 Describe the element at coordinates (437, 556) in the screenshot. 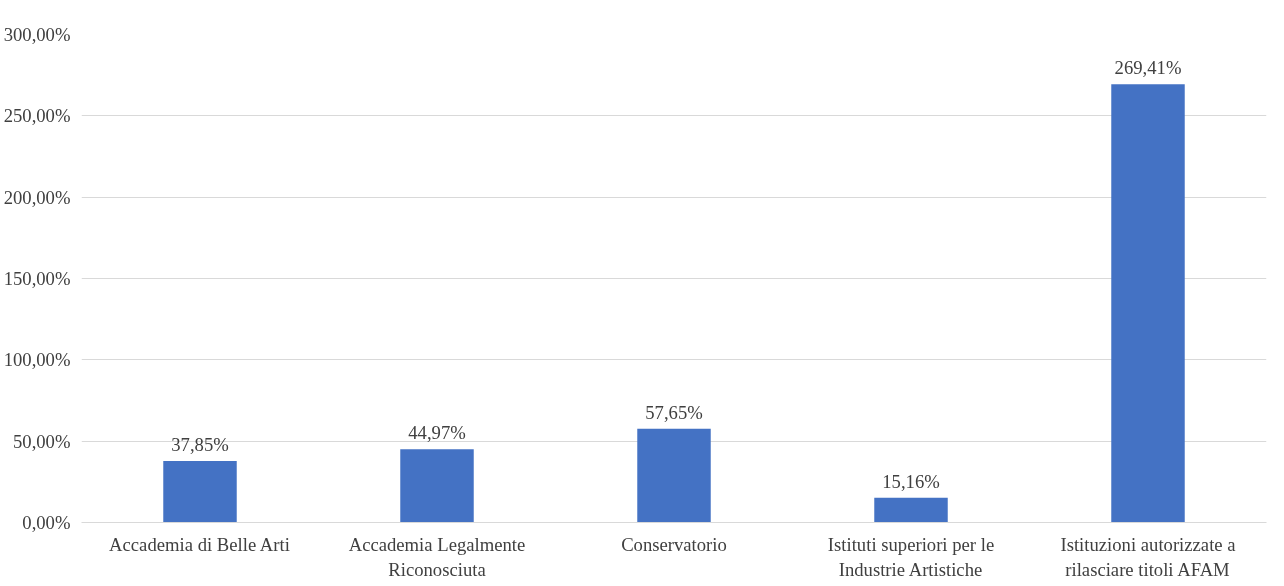

I see `x-tick-label: Accademia Legalmente Riconosciuta` at that location.